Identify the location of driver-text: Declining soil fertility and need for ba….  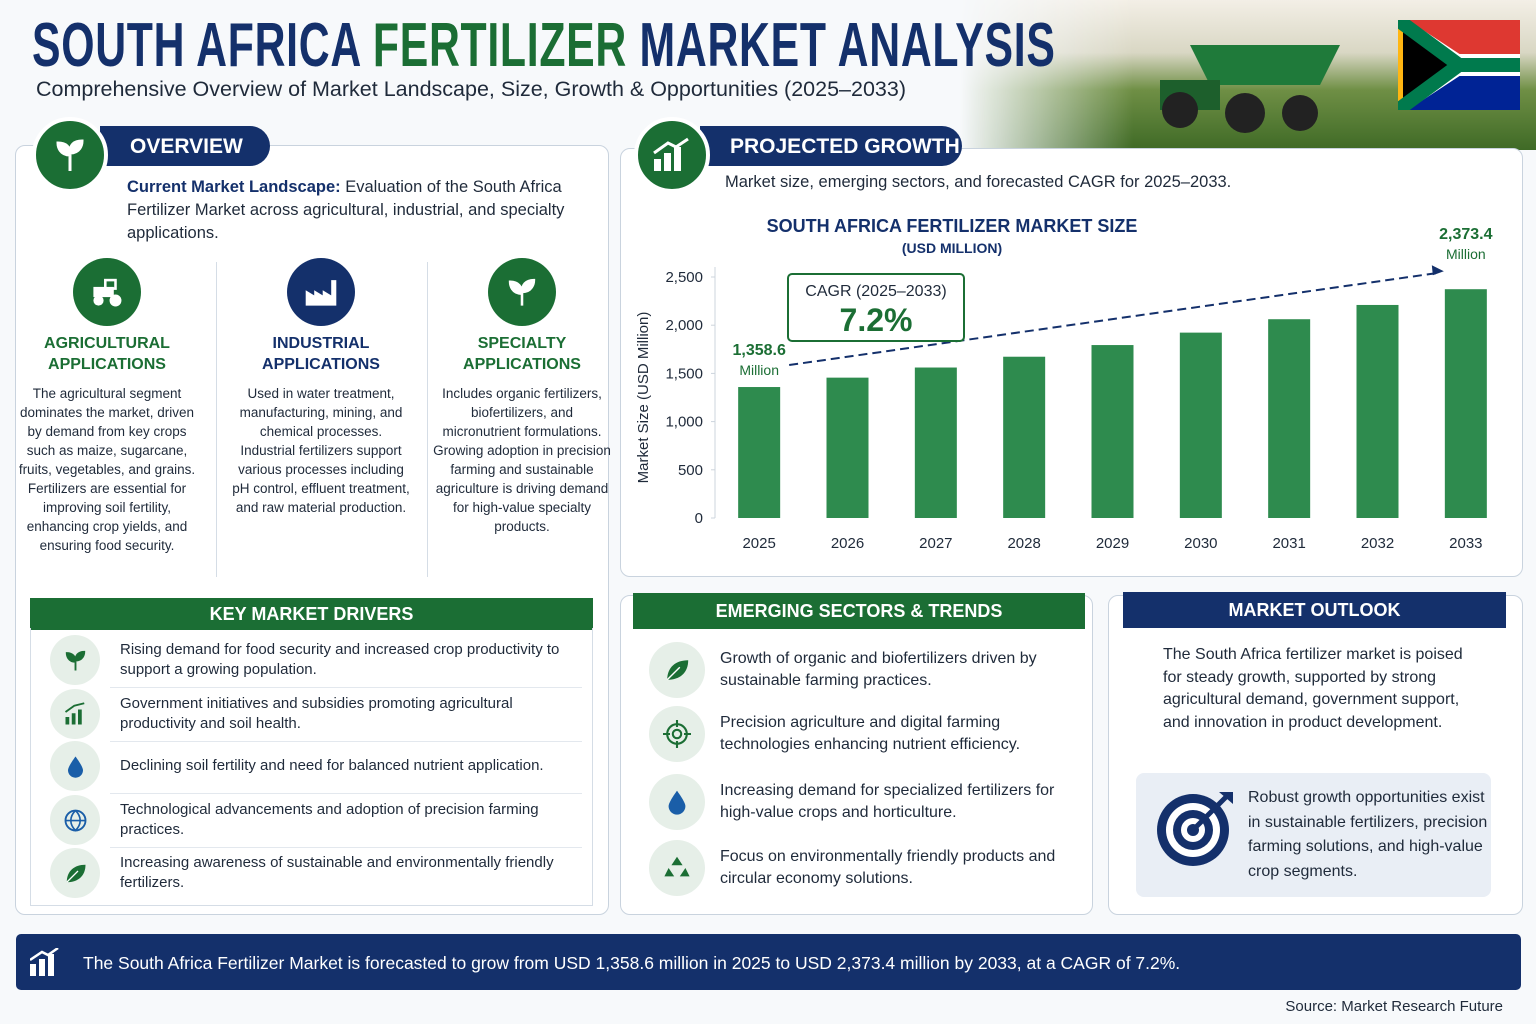
(332, 765).